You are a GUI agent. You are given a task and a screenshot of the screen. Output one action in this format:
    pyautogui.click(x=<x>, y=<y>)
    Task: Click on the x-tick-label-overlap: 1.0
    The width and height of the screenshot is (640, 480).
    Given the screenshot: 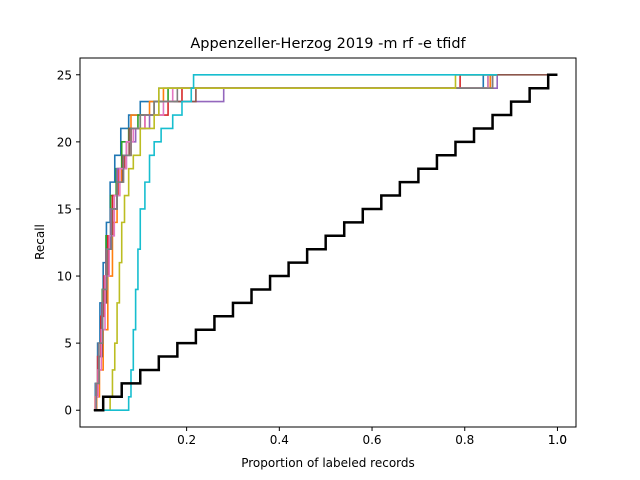 What is the action you would take?
    pyautogui.click(x=557, y=440)
    